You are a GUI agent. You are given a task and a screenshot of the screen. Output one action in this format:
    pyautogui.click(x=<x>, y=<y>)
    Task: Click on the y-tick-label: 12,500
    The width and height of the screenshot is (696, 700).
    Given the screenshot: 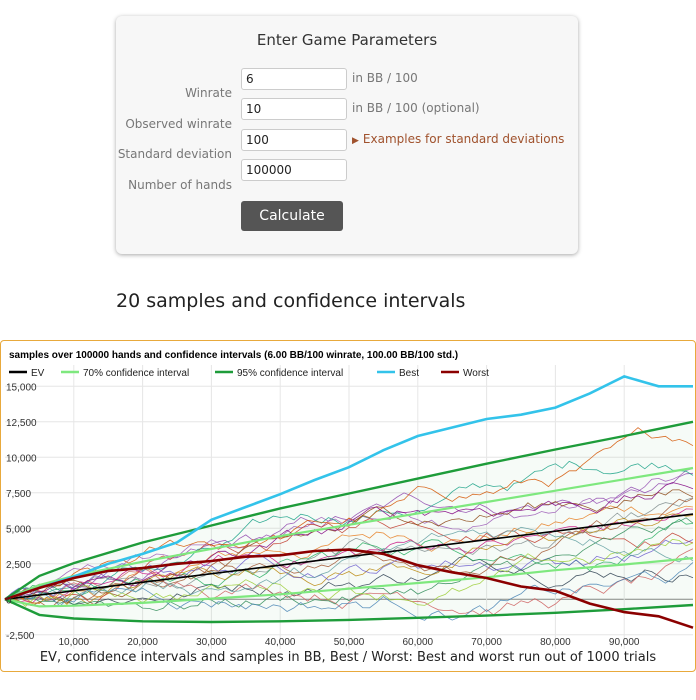 What is the action you would take?
    pyautogui.click(x=21, y=423)
    